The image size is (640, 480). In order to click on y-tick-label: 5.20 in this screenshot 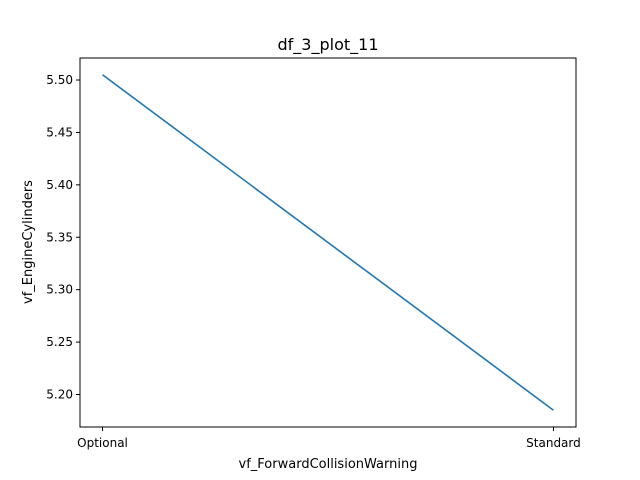, I will do `click(59, 395)`.